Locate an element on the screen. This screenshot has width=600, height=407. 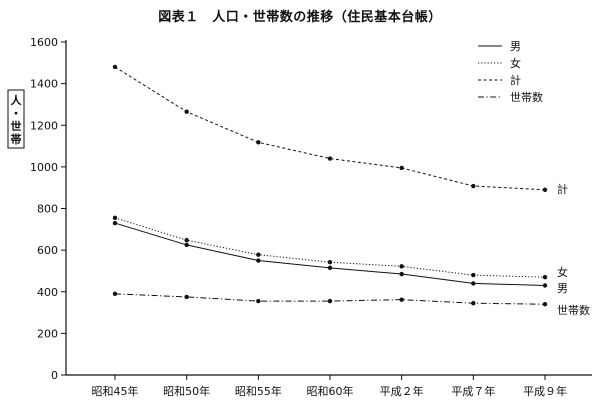
y-tick-label: 800 is located at coordinates (47, 209).